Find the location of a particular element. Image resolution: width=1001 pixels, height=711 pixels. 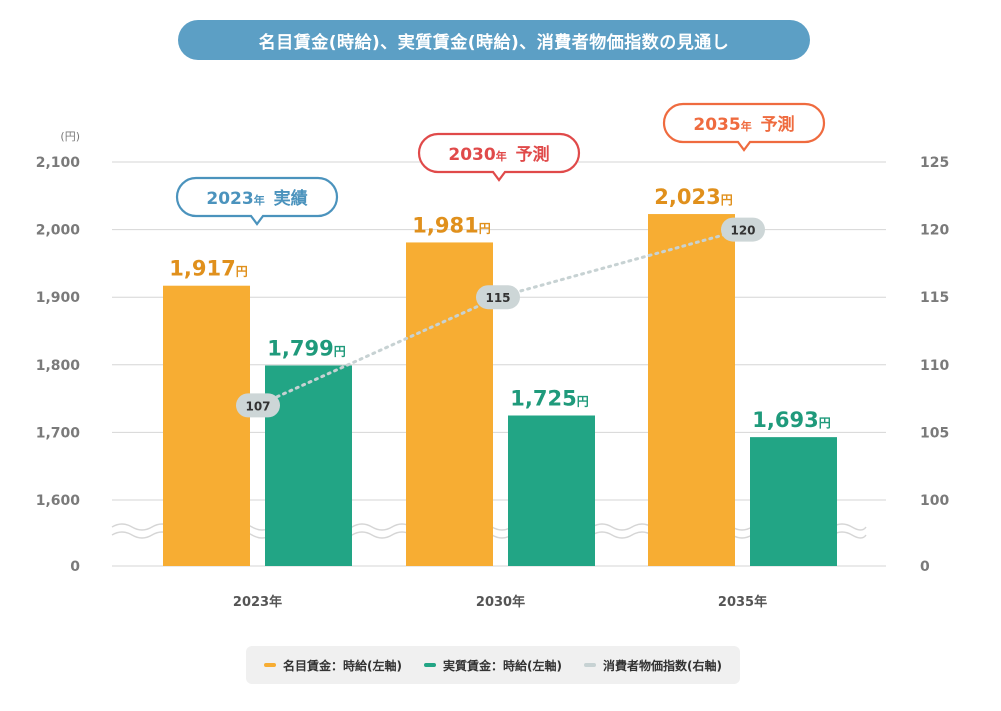

data-label-nominal: 1,981円 is located at coordinates (451, 225).